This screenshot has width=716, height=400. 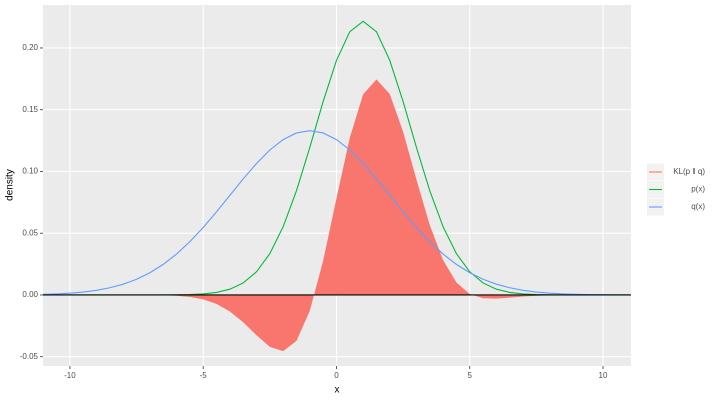 What do you see at coordinates (30, 171) in the screenshot?
I see `y-tick-label: 0.10` at bounding box center [30, 171].